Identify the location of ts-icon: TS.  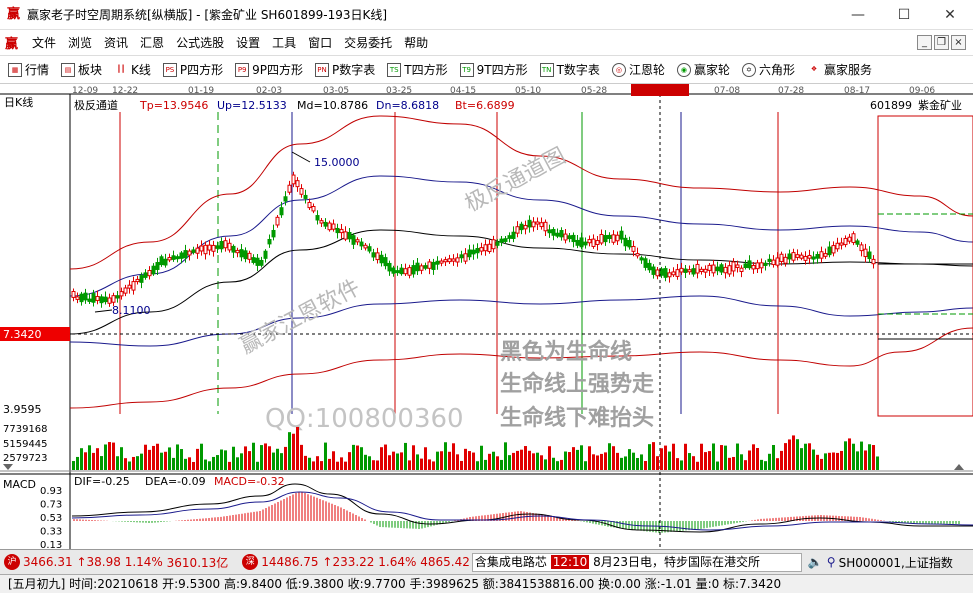
(394, 69).